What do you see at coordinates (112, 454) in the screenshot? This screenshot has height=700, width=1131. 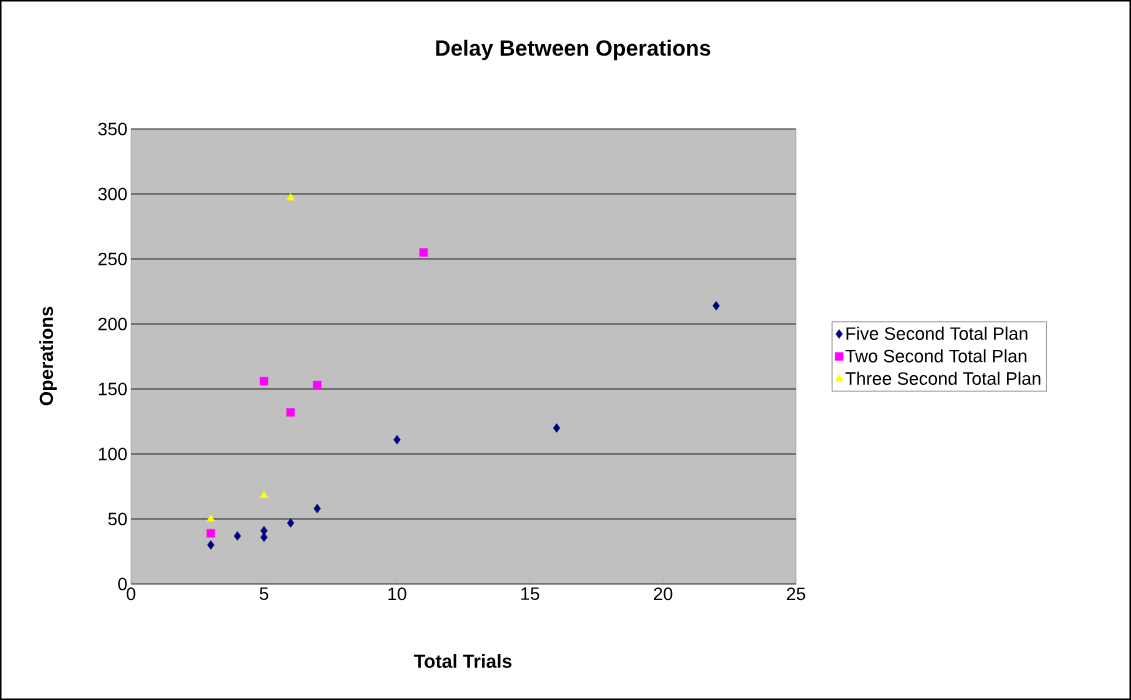 I see `y-tick-label: 100` at bounding box center [112, 454].